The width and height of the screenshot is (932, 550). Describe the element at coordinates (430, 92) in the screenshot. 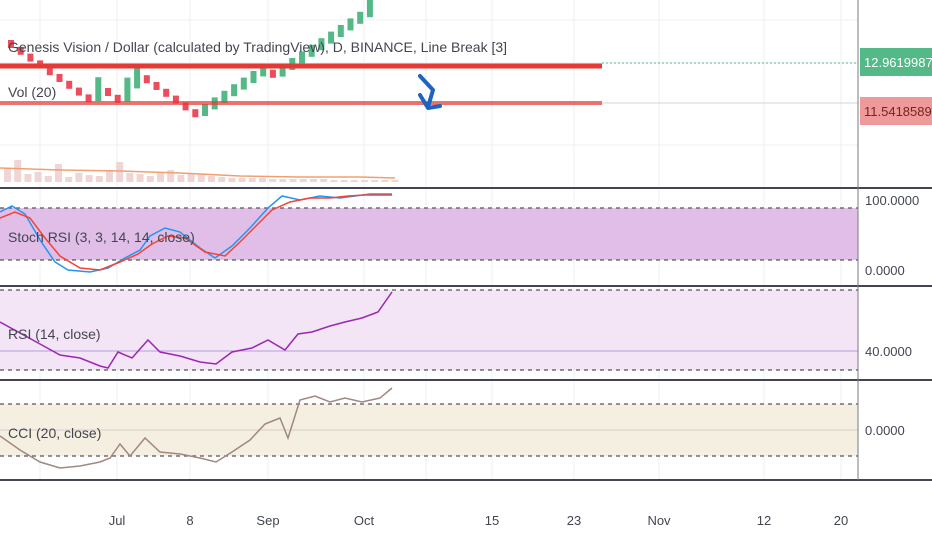

I see `drawn-arrow-icon` at that location.